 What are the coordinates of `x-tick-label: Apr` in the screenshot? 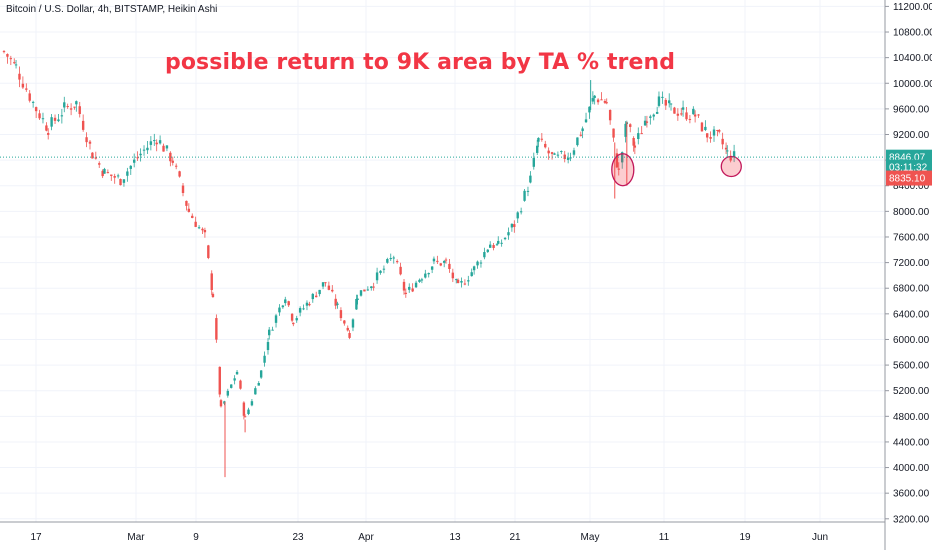 It's located at (366, 537).